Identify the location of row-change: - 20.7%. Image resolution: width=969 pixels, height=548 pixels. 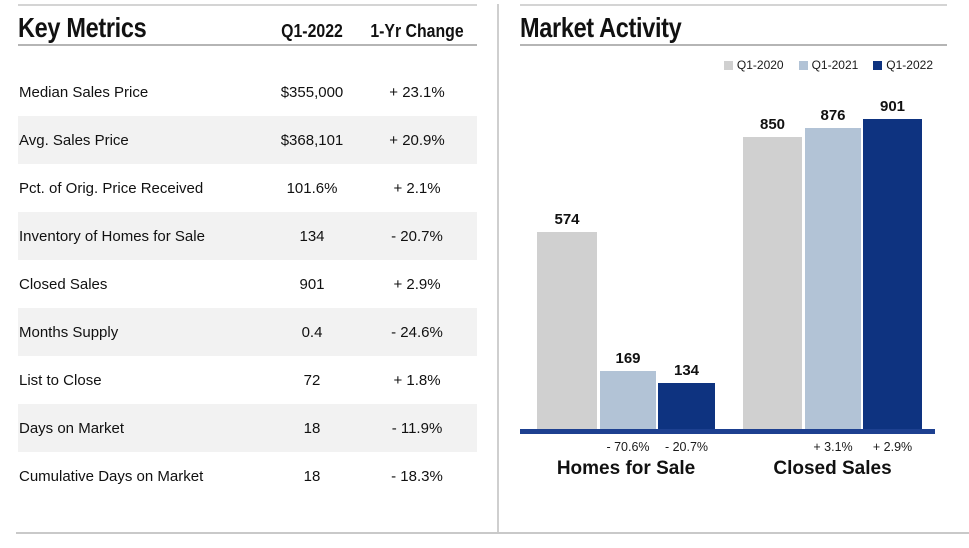
(417, 236).